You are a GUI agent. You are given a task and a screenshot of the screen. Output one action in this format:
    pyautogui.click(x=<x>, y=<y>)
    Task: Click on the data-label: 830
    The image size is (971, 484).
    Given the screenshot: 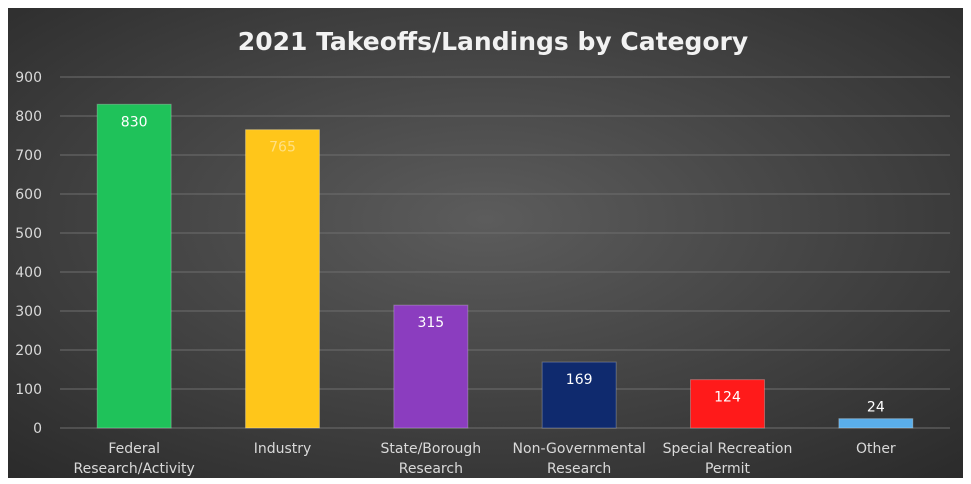 What is the action you would take?
    pyautogui.click(x=134, y=122)
    